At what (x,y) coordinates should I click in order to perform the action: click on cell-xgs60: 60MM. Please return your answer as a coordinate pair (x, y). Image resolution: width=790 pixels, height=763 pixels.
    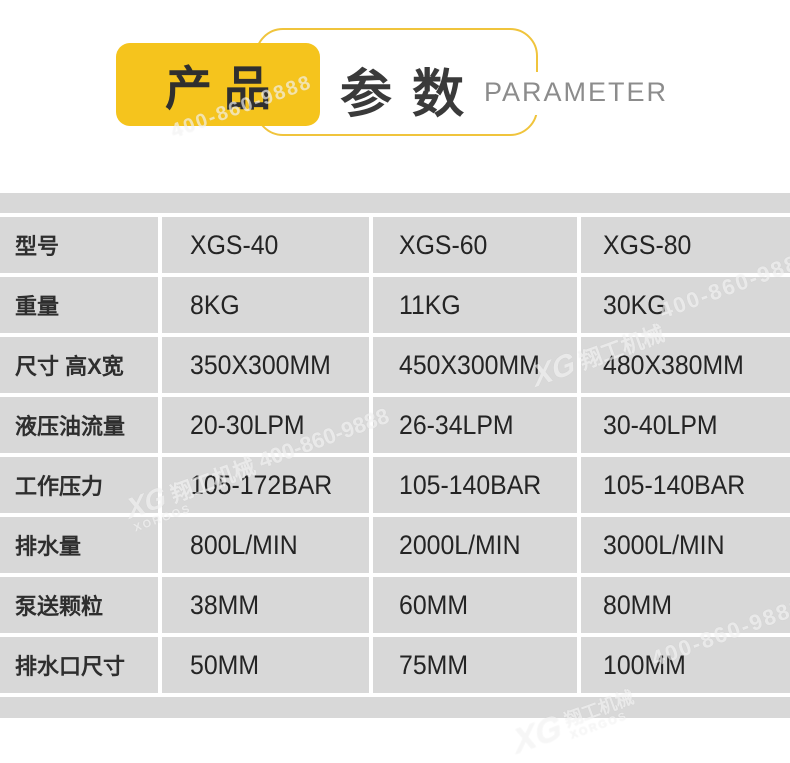
    Looking at the image, I should click on (475, 605).